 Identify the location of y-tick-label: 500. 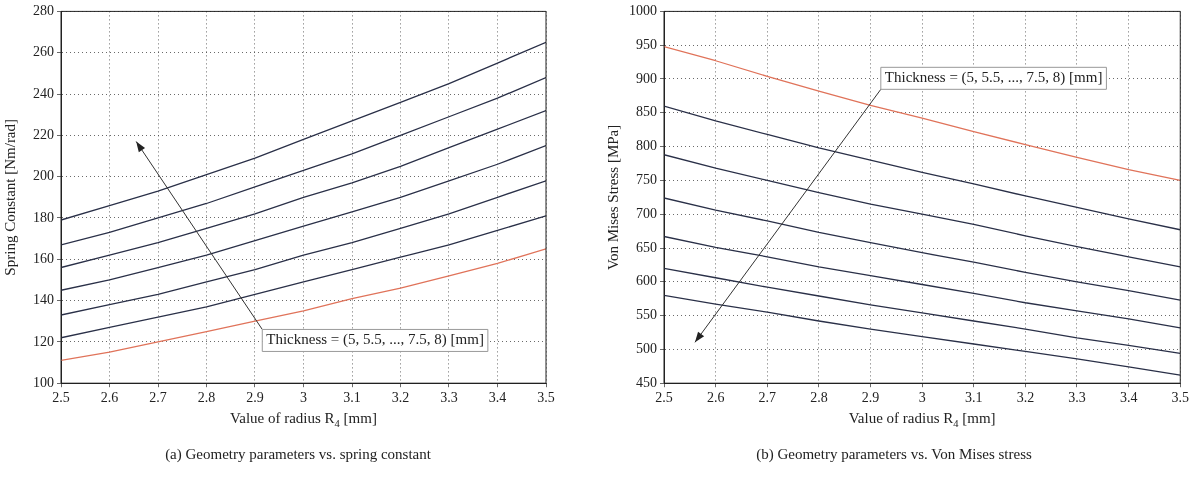
(646, 349).